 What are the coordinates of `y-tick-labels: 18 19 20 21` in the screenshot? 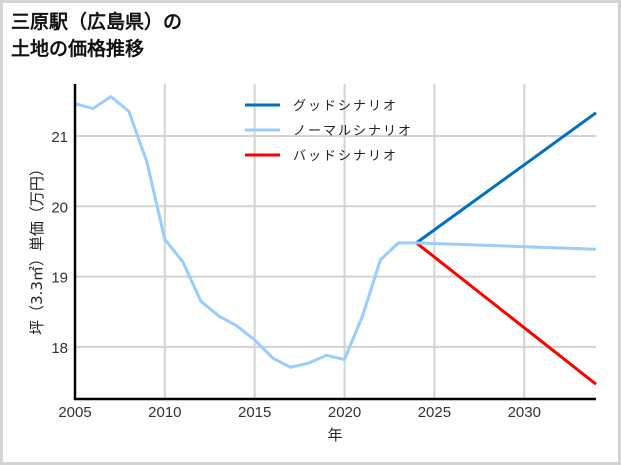 It's located at (59, 243).